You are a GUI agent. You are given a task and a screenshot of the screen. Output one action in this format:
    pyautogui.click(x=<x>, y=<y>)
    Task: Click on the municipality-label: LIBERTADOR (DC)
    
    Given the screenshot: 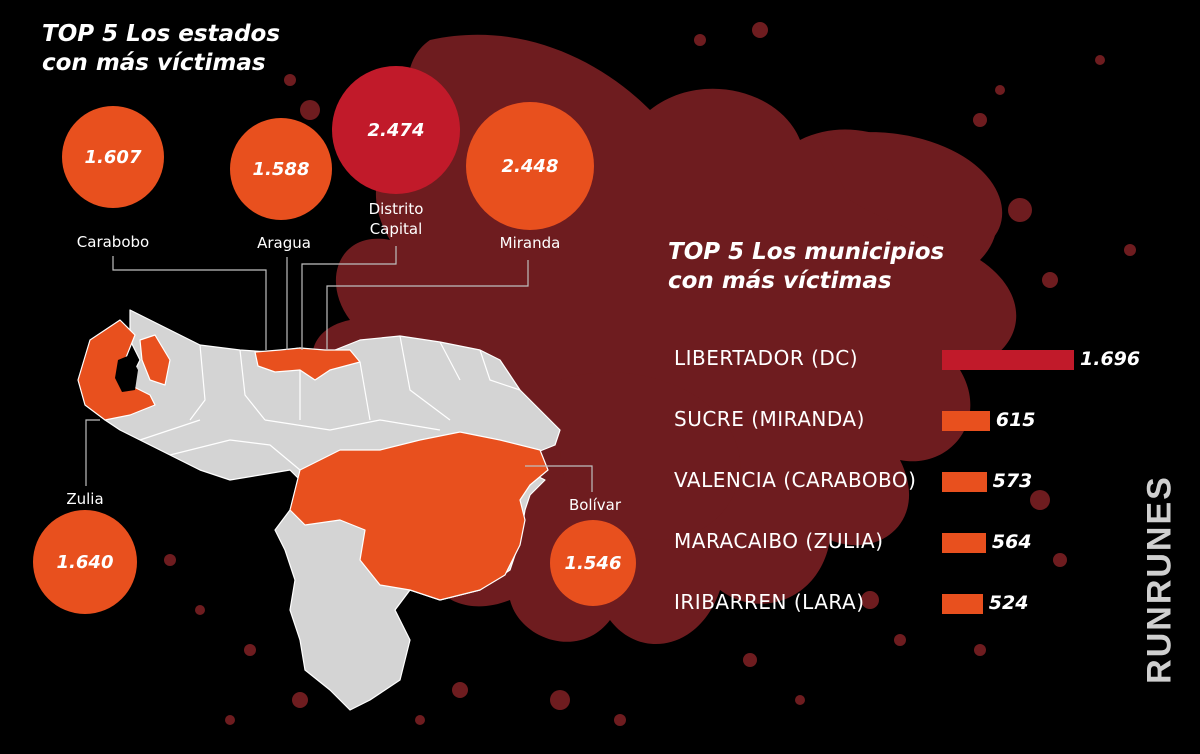 What is the action you would take?
    pyautogui.click(x=766, y=358)
    